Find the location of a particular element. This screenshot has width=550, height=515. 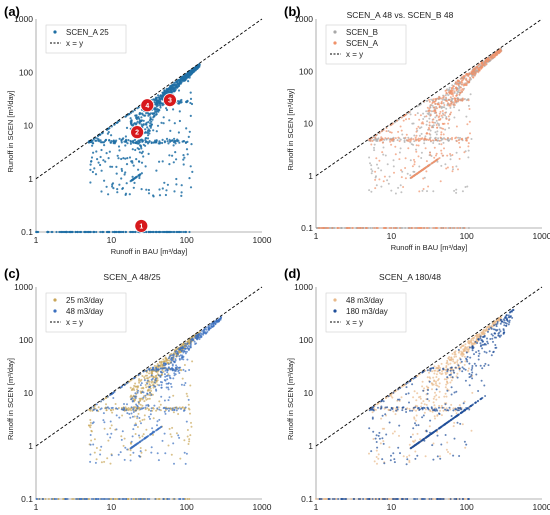

y-axis-label: Runoff in SCEN [m³/day] is located at coordinates (290, 130).